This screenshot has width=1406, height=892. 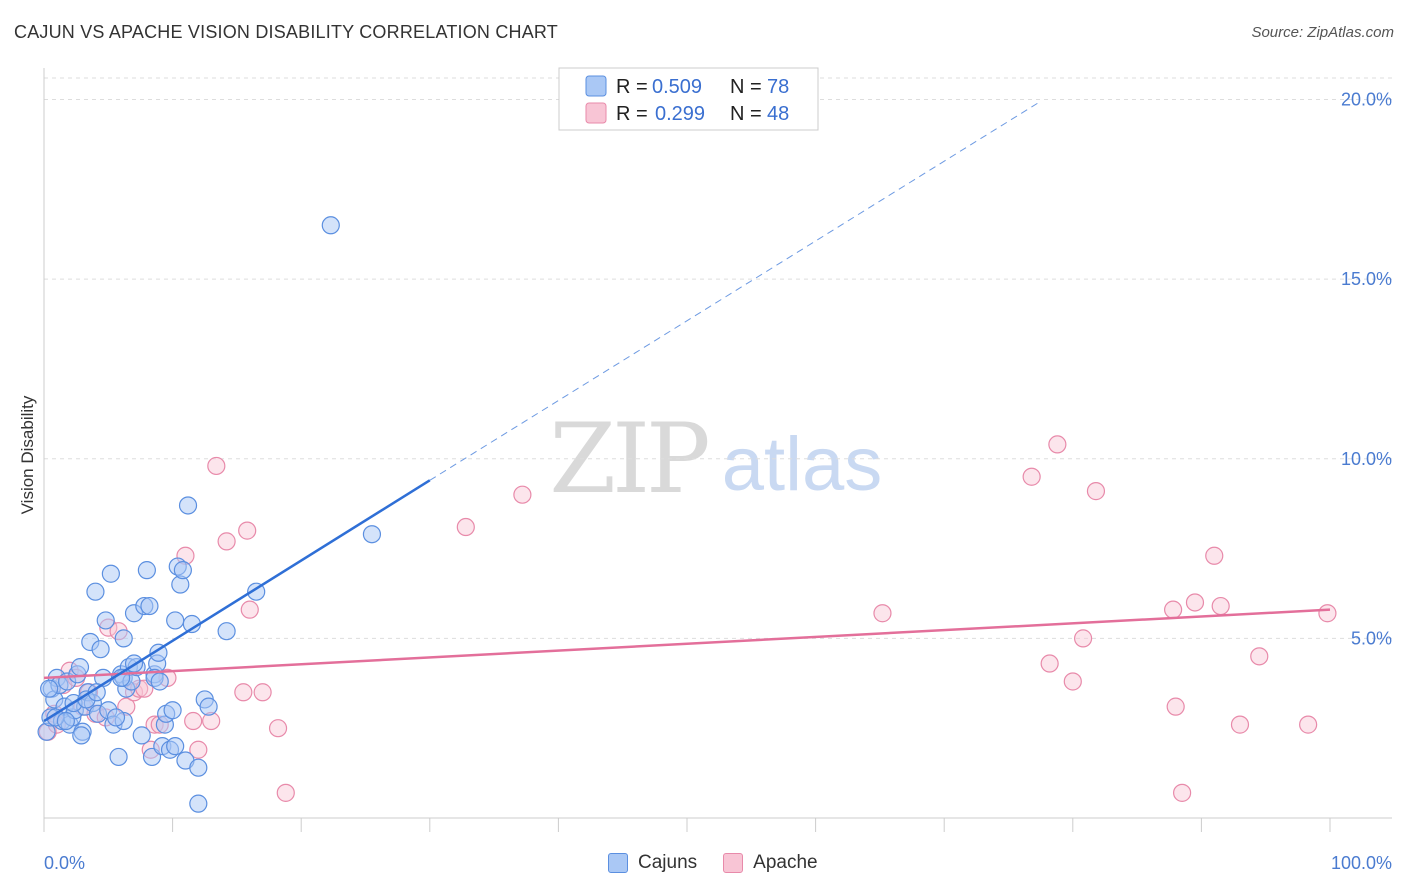 I want to click on x-tick-label-1: 100.0%, so click(x=1361, y=863).